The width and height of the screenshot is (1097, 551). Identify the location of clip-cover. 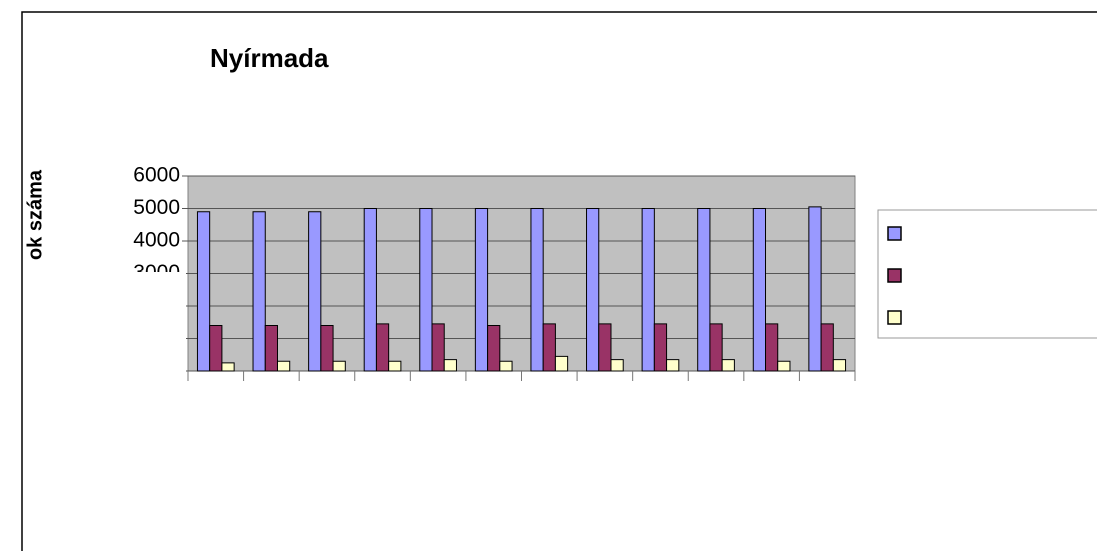
(123, 332).